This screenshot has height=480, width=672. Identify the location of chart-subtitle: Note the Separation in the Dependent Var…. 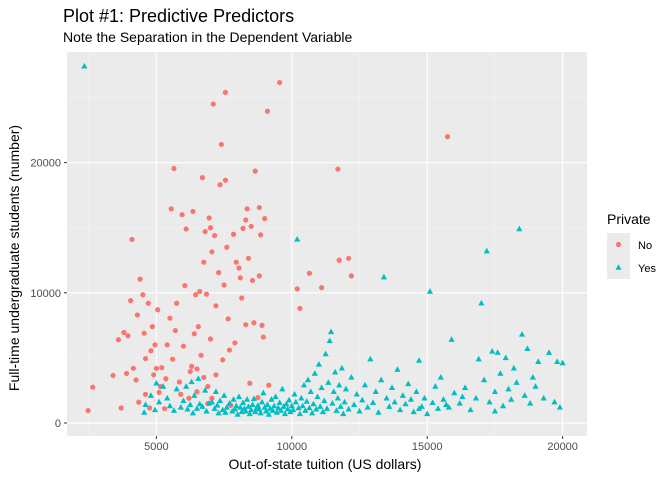
(207, 37).